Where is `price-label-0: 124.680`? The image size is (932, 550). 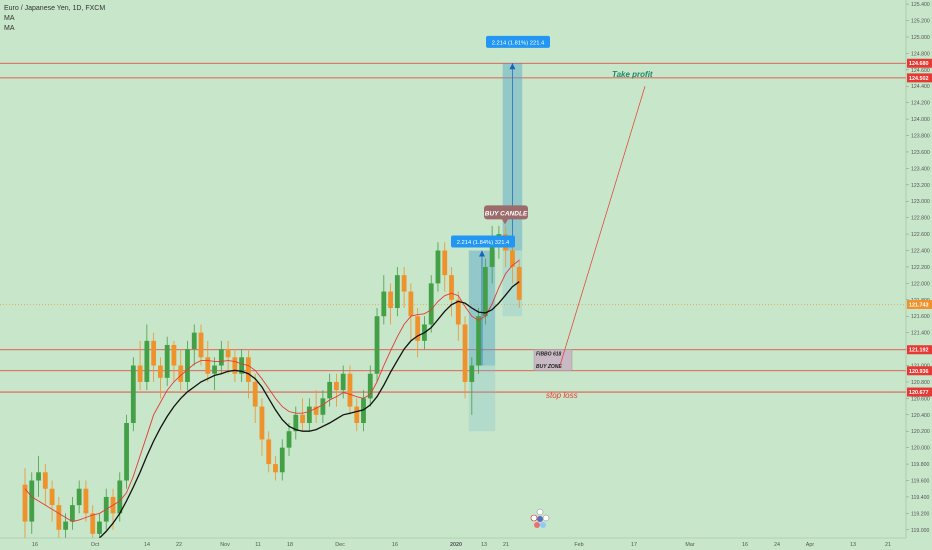
price-label-0: 124.680 is located at coordinates (919, 64).